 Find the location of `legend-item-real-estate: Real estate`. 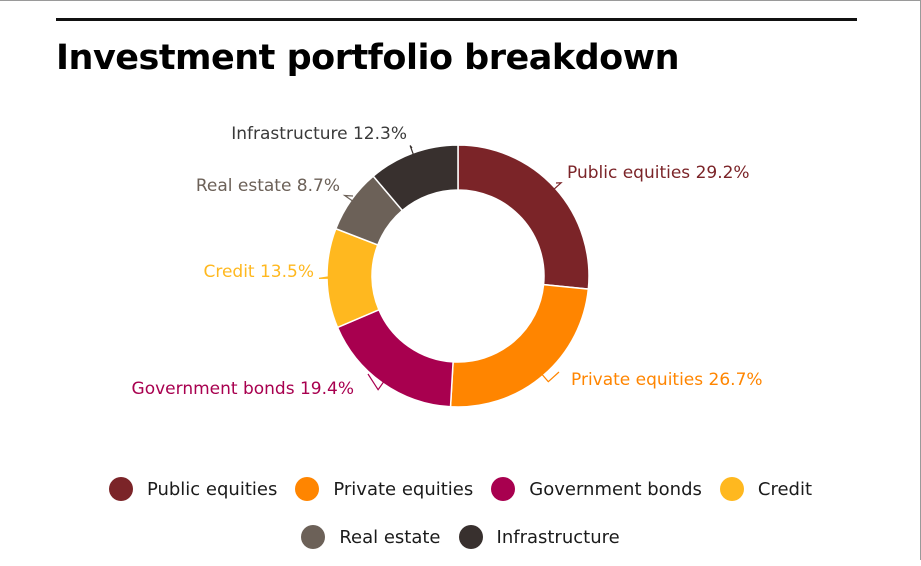

legend-item-real-estate: Real estate is located at coordinates (371, 537).